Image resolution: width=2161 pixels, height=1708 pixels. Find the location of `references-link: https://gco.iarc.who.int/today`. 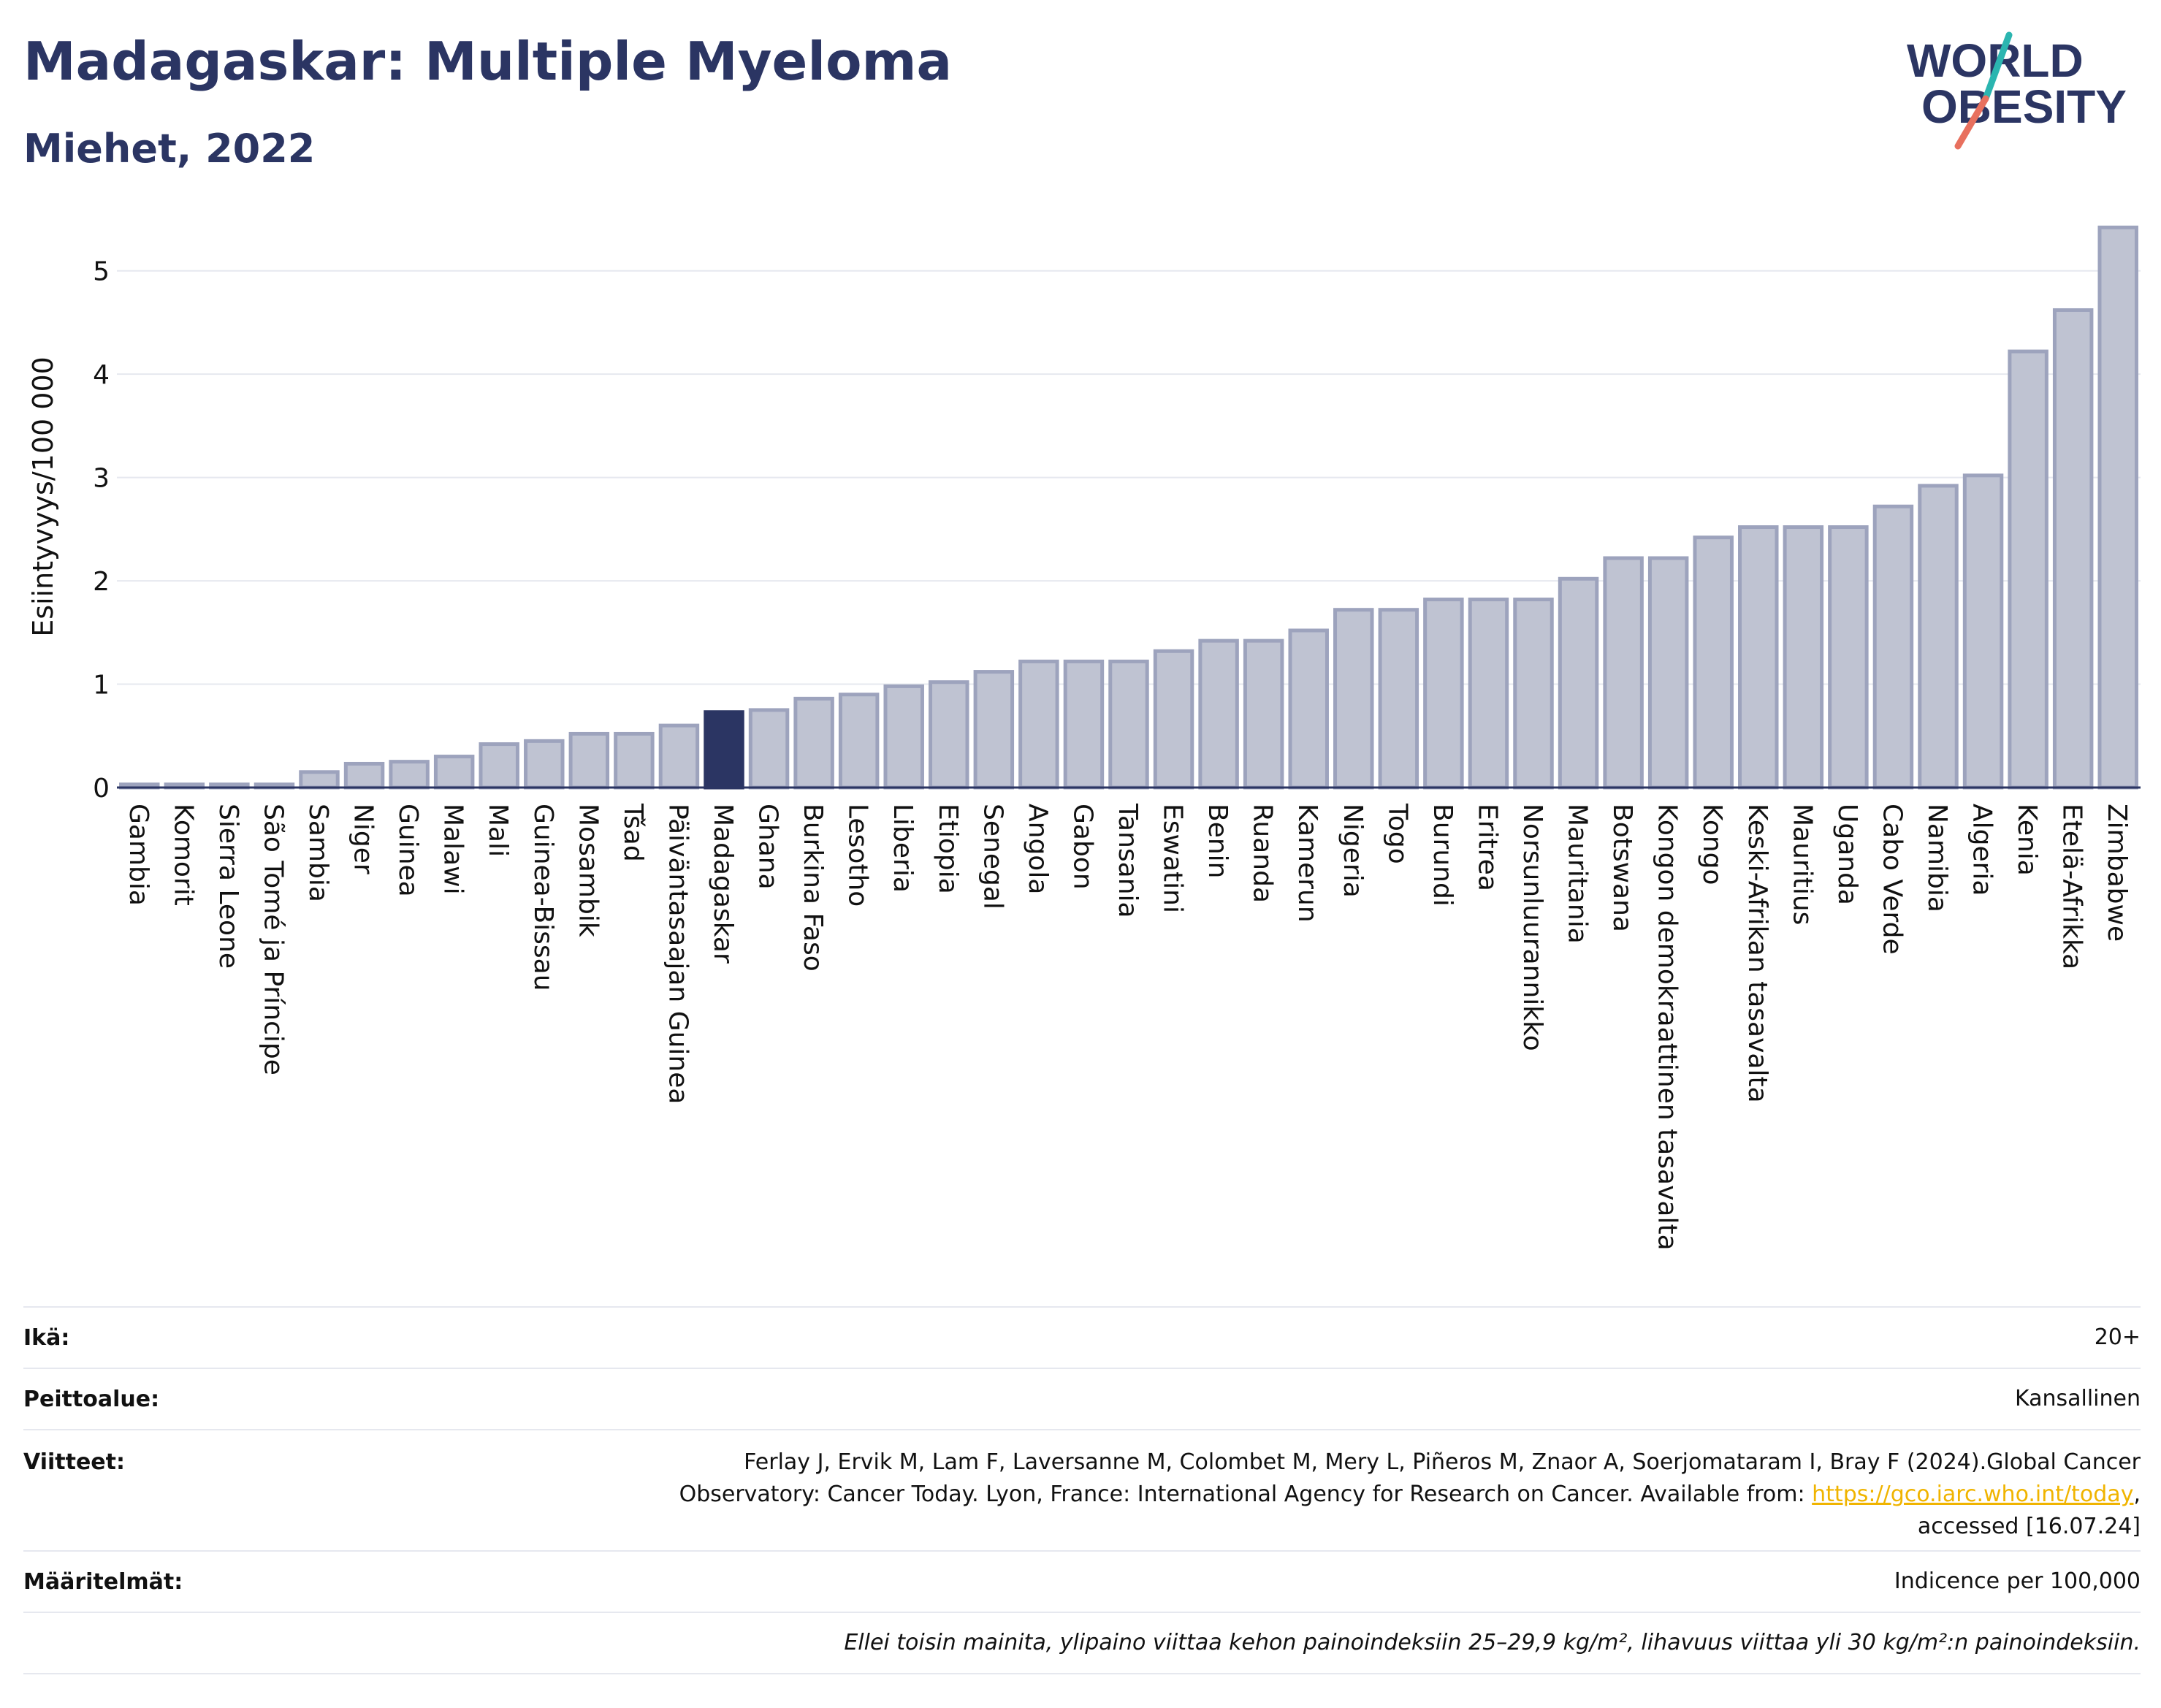

references-link: https://gco.iarc.who.int/today is located at coordinates (1973, 1495).